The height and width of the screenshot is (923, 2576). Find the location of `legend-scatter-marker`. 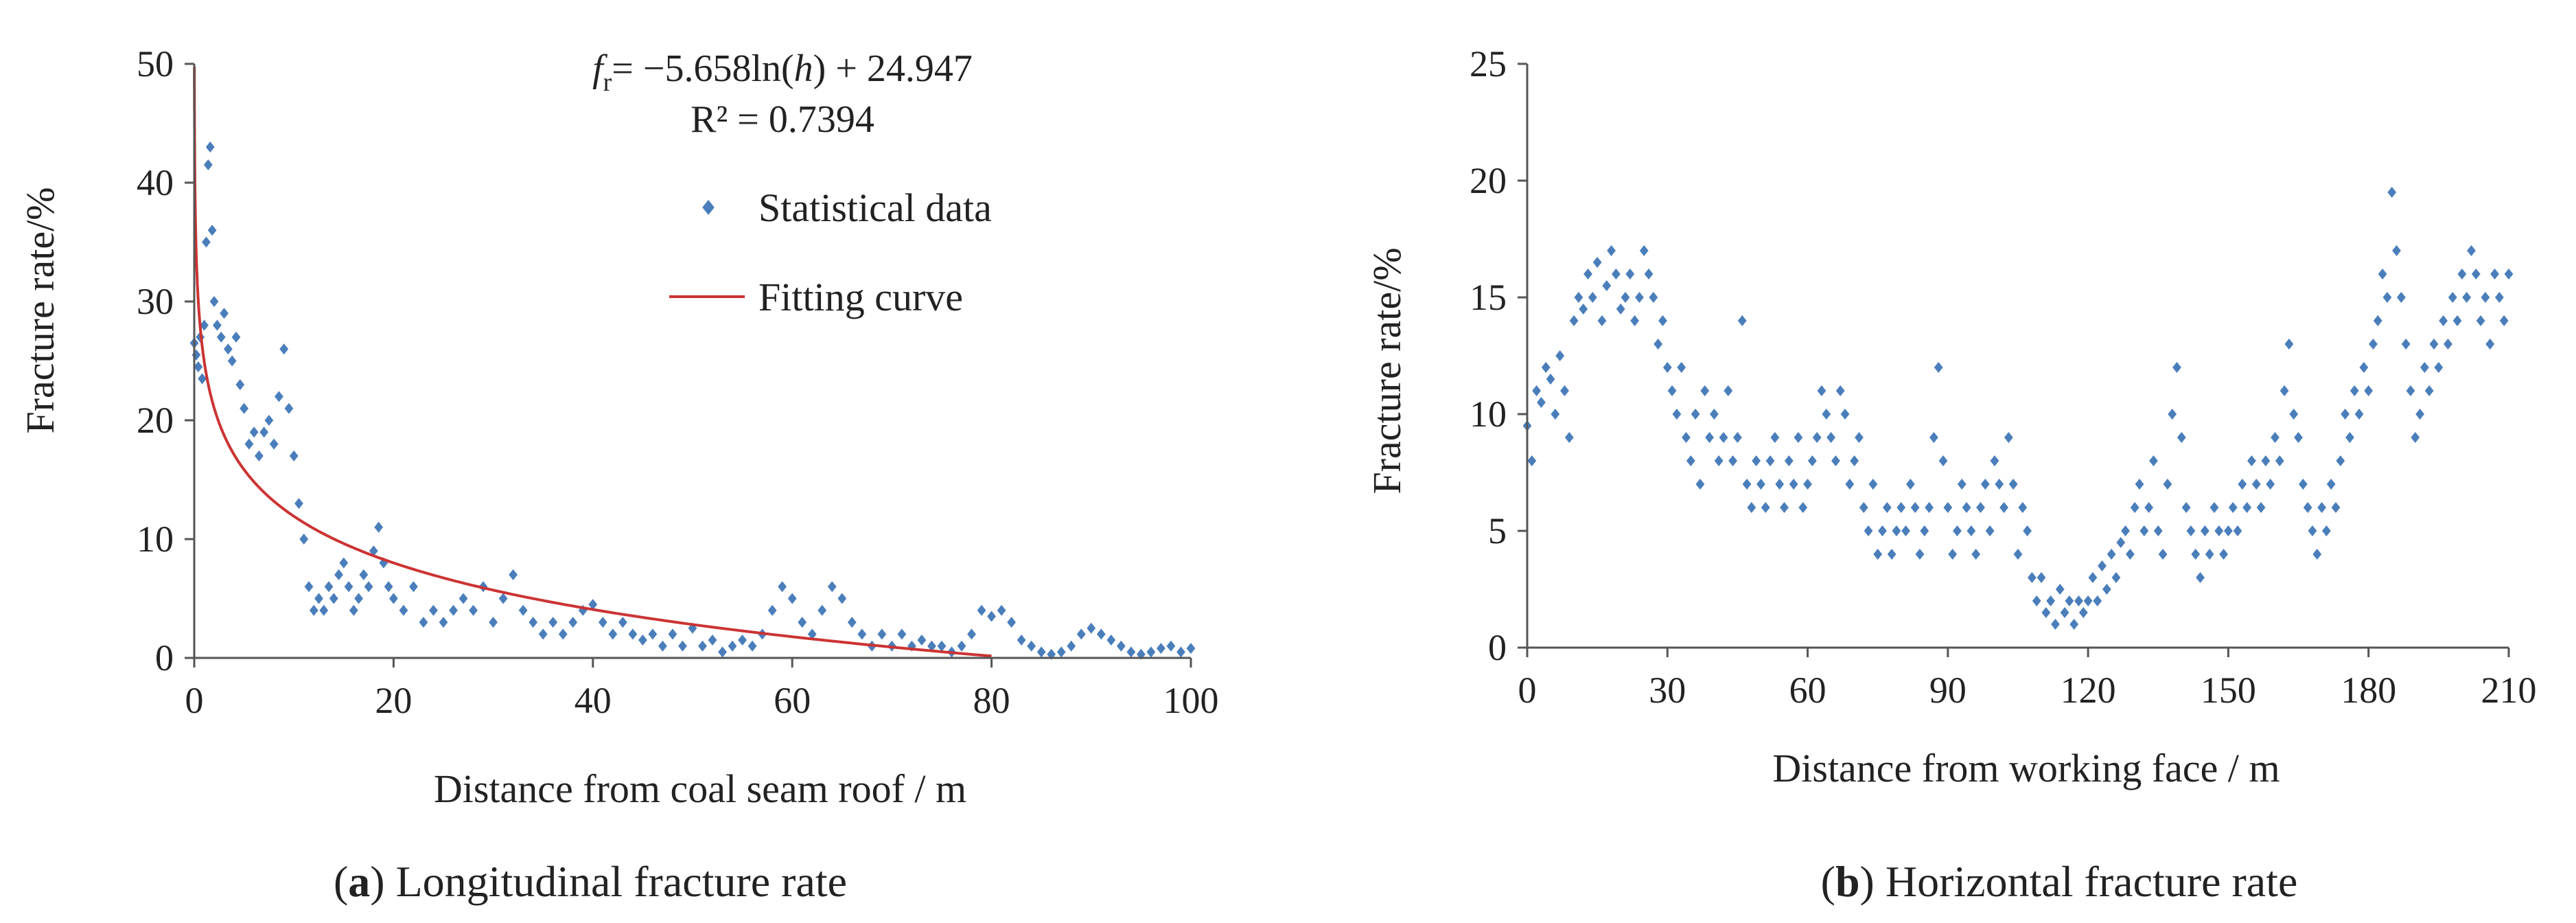

legend-scatter-marker is located at coordinates (708, 207).